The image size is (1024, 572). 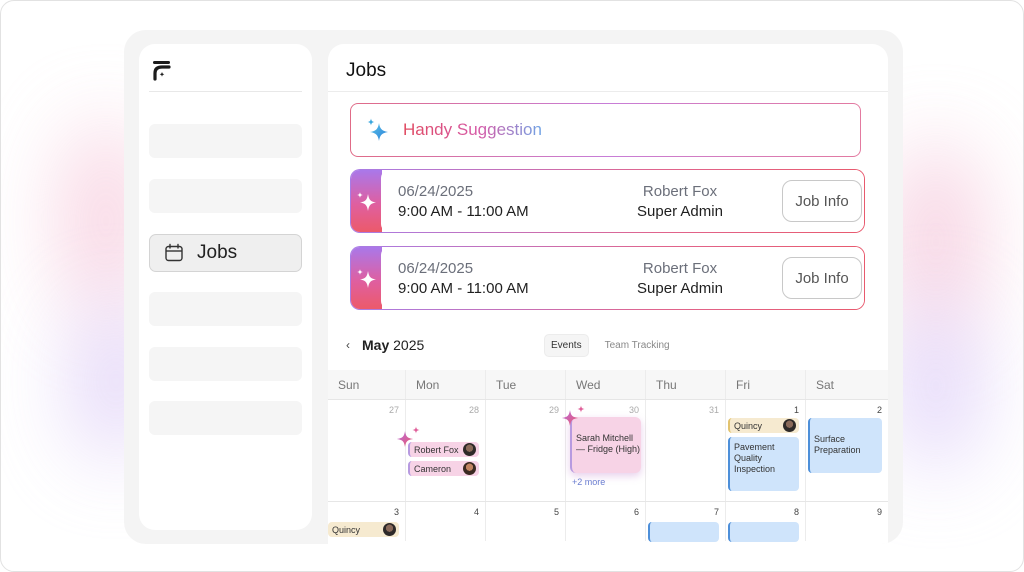 What do you see at coordinates (476, 512) in the screenshot?
I see `day-number: 4` at bounding box center [476, 512].